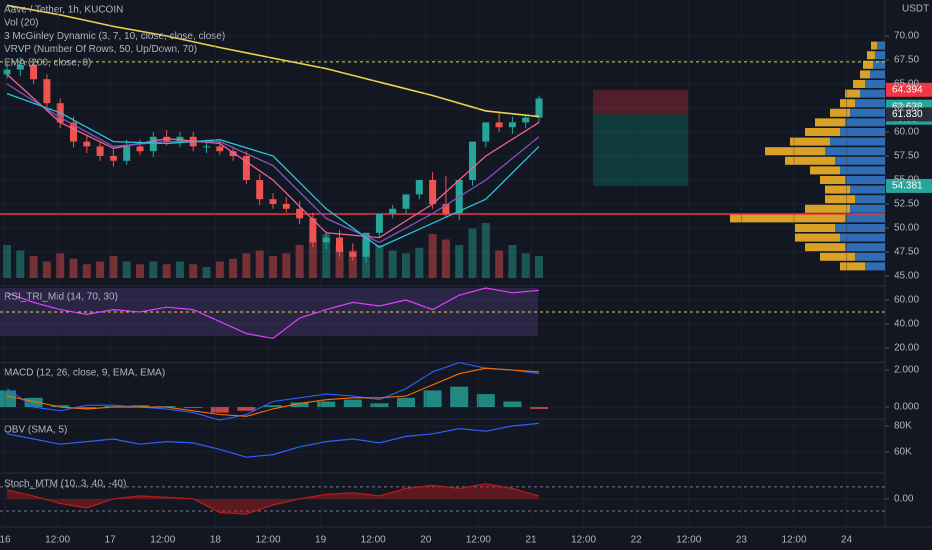 This screenshot has height=550, width=932. I want to click on position-risk, so click(640, 102).